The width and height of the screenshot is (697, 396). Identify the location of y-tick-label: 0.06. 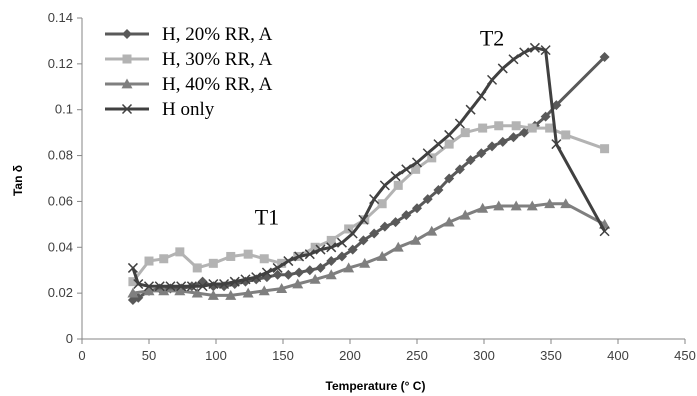
(60, 200).